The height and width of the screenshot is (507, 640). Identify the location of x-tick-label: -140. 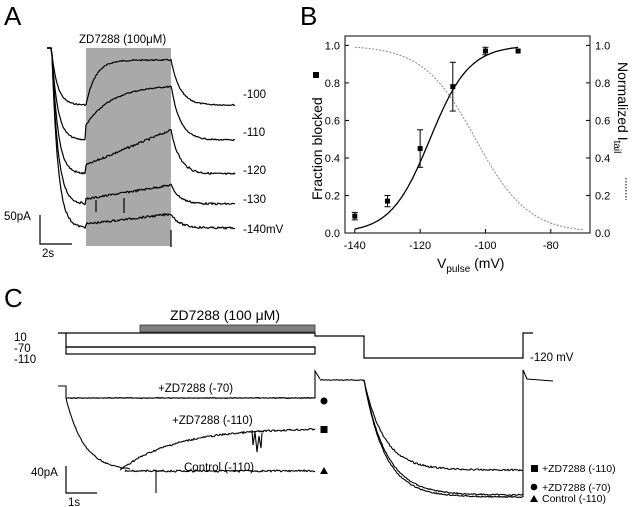
(355, 246).